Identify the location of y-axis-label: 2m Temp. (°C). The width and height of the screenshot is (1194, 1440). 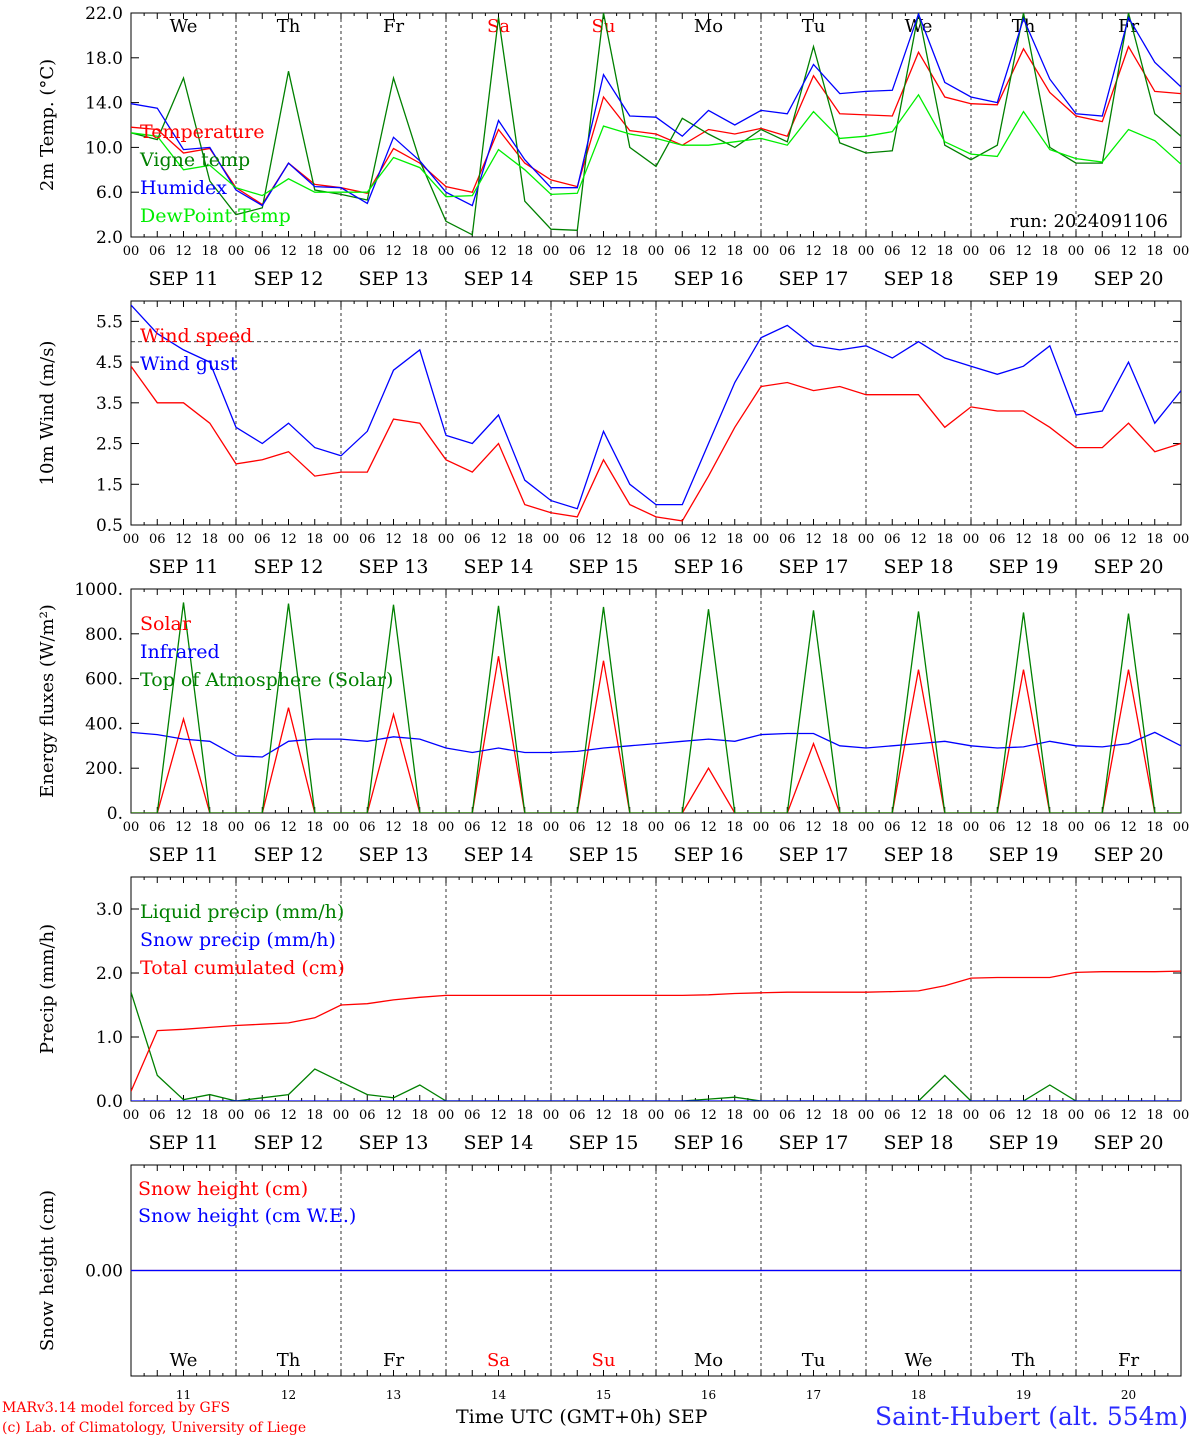
(47, 125).